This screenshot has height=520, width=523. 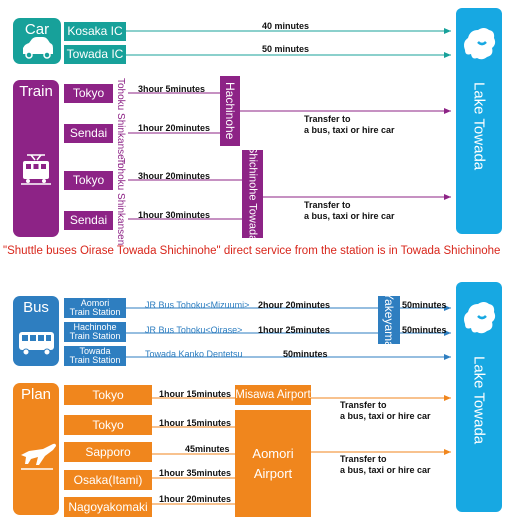 I want to click on bus-company-label: JR Bus Tohoku<Mizuumi>, so click(x=197, y=305).